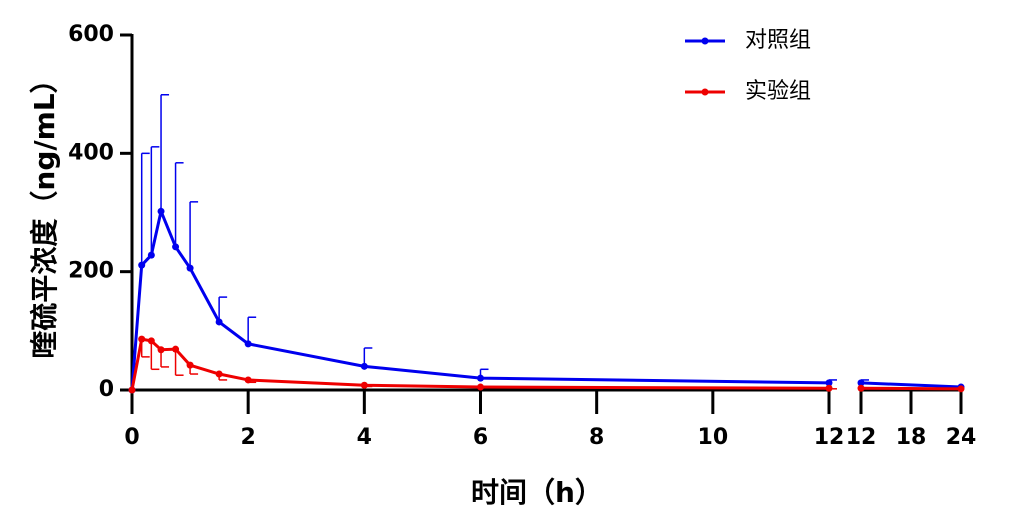 The height and width of the screenshot is (532, 1035). Describe the element at coordinates (961, 437) in the screenshot. I see `x-tick-label: 24` at that location.